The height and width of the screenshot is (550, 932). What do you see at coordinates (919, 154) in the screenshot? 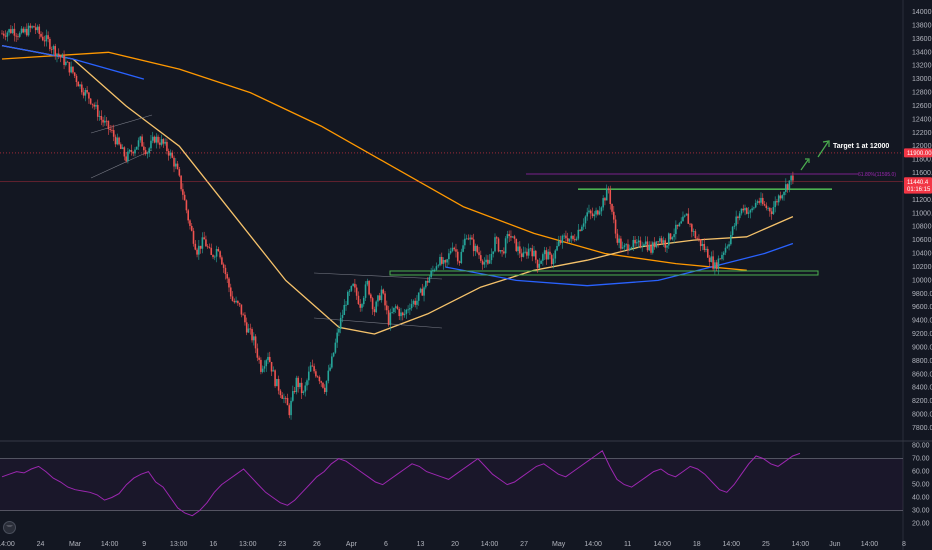
I see `price-tag-label: 11900.00` at bounding box center [919, 154].